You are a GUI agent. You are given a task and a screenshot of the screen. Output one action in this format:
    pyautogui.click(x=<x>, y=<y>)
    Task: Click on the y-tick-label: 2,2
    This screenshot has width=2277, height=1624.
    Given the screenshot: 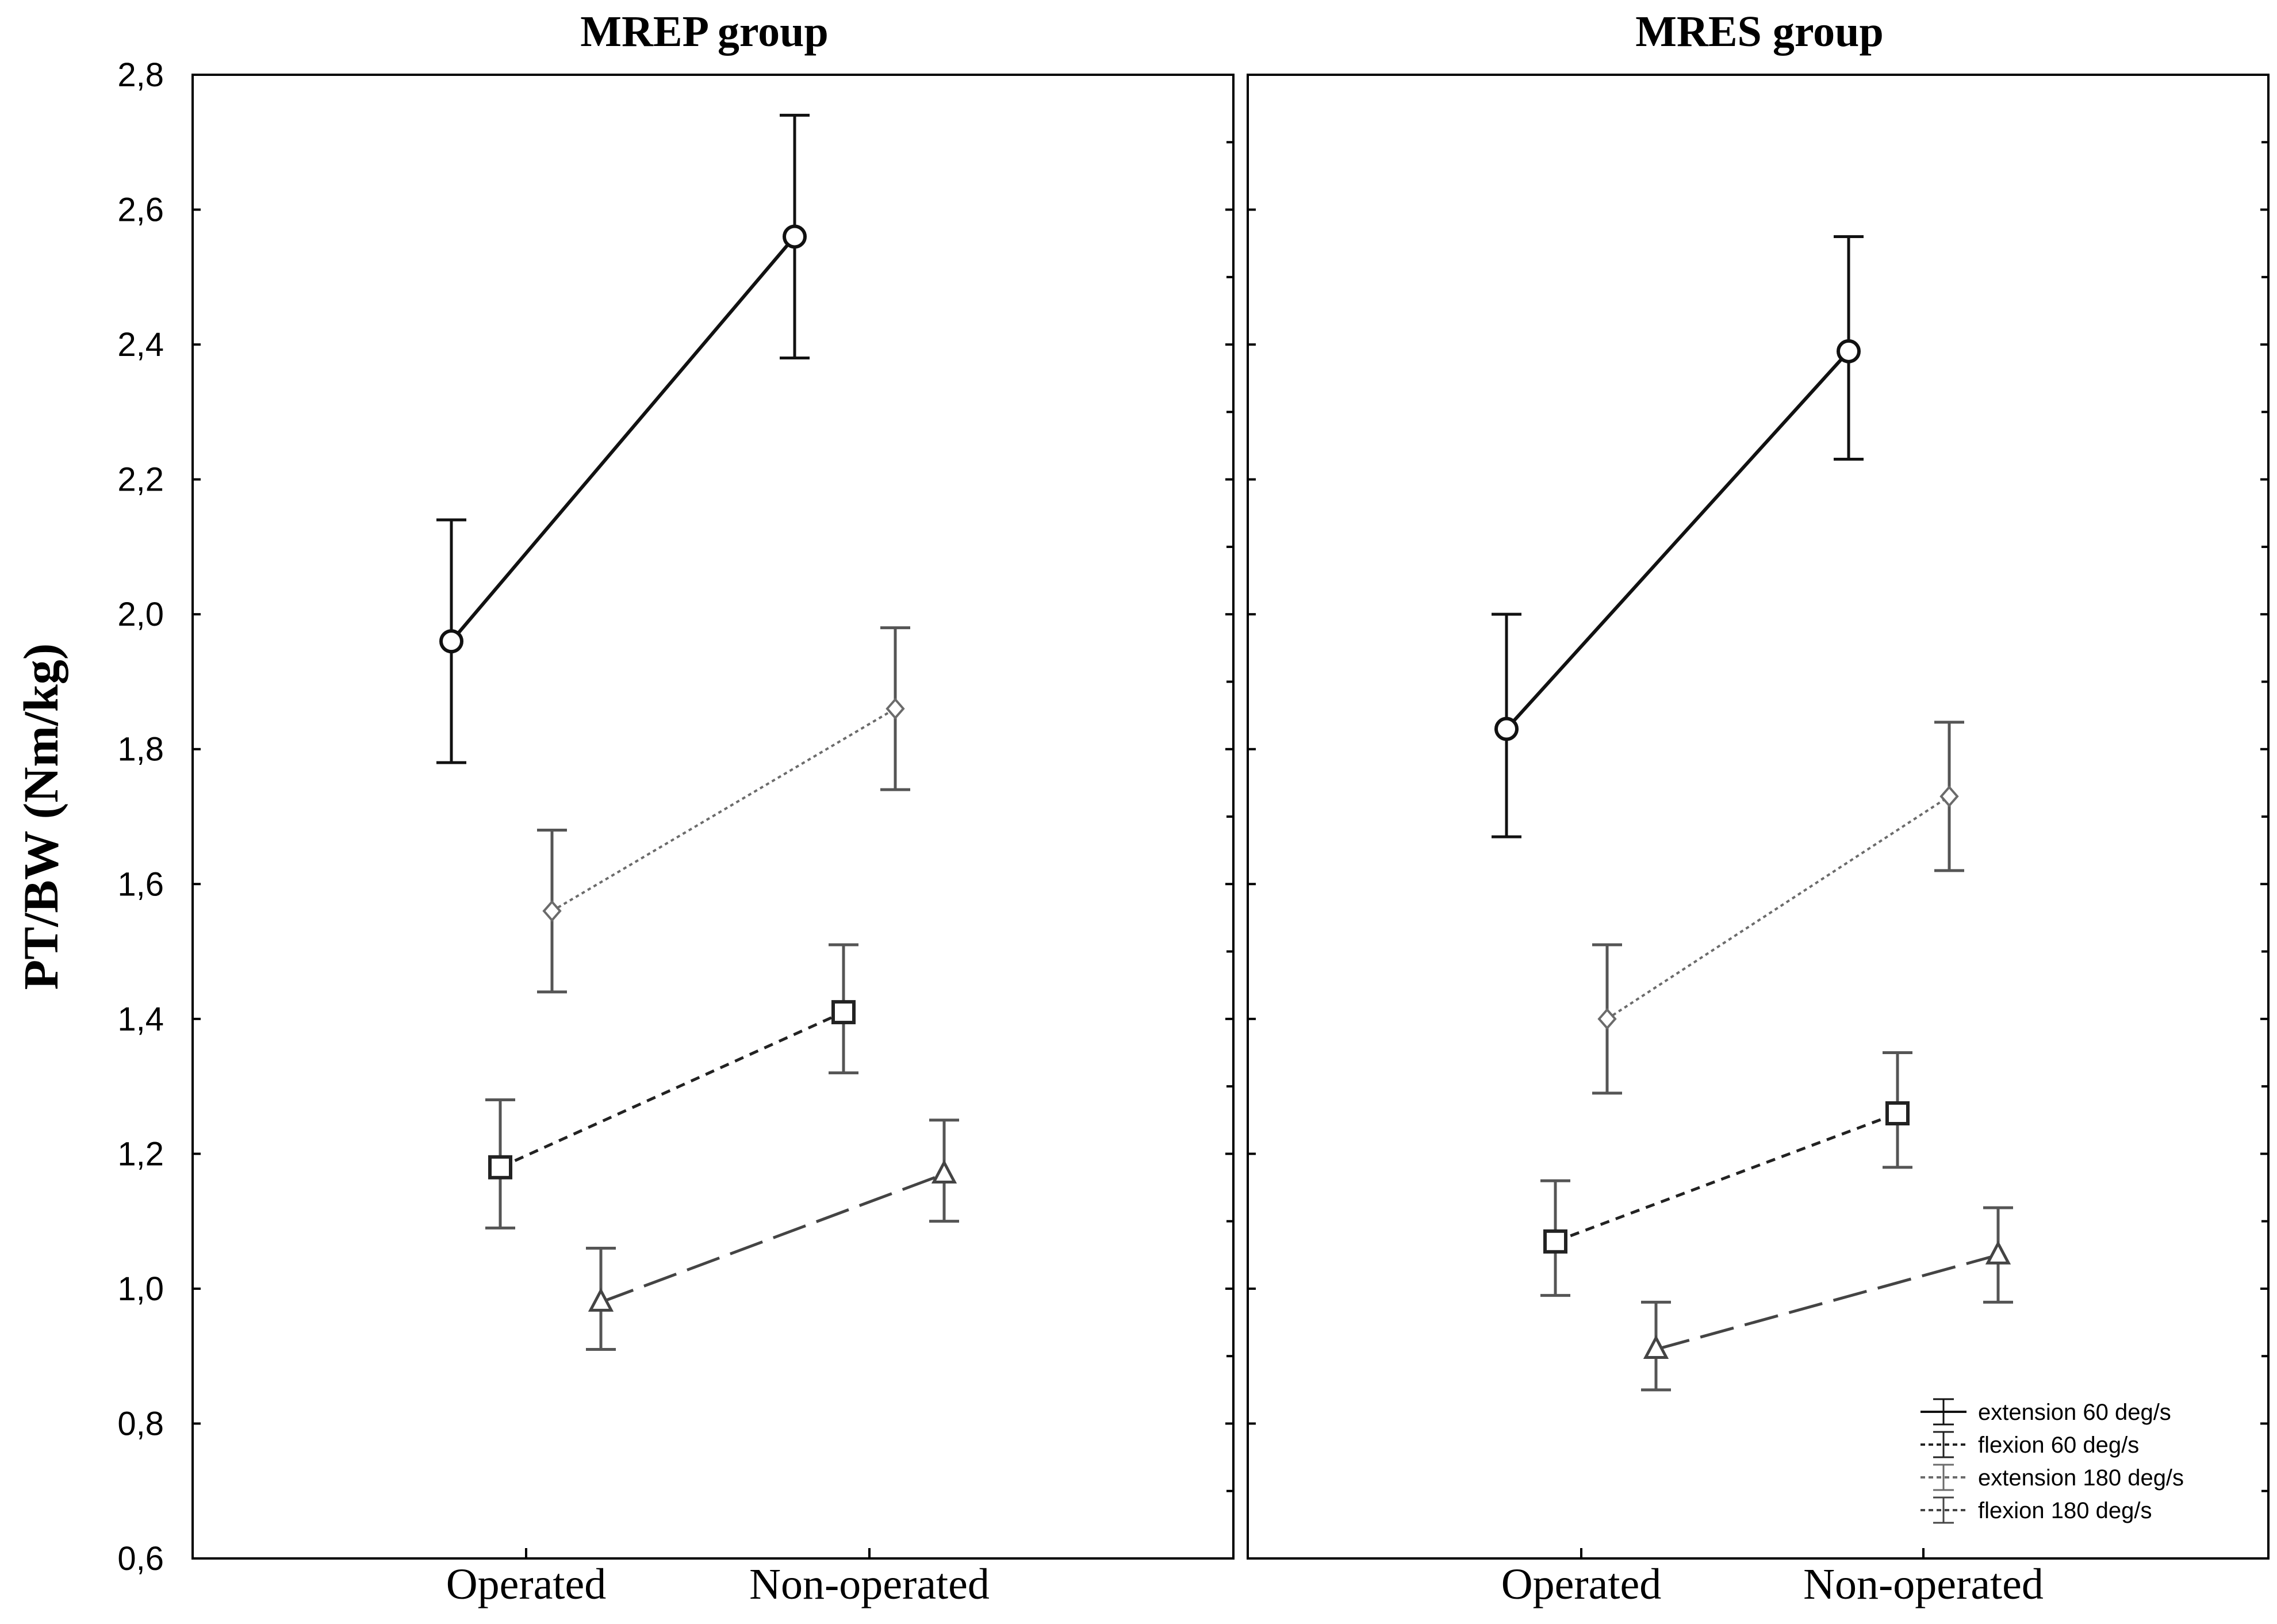 What is the action you would take?
    pyautogui.click(x=140, y=480)
    